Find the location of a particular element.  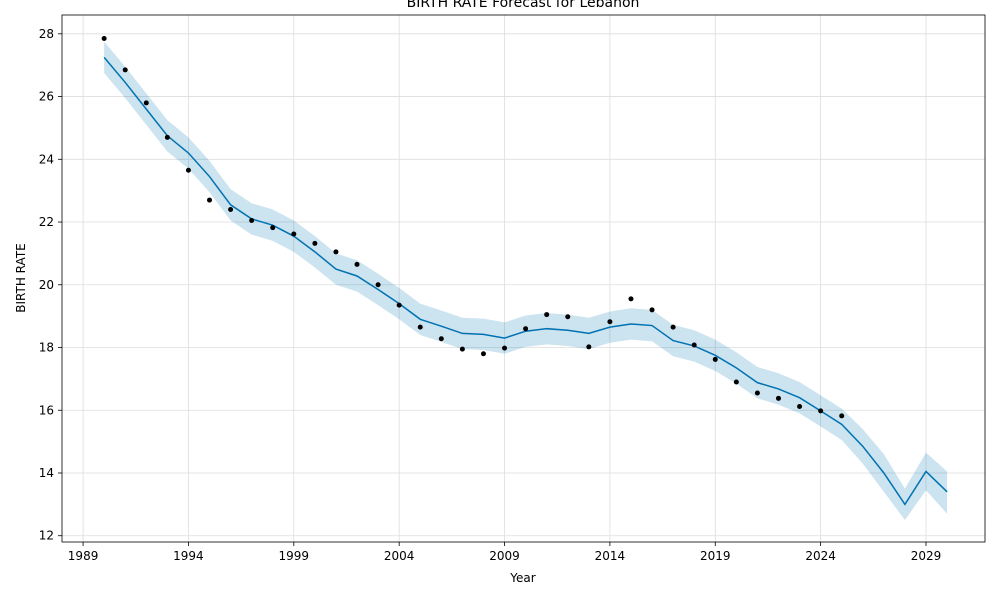

x-tick-label: 2029 is located at coordinates (926, 556).